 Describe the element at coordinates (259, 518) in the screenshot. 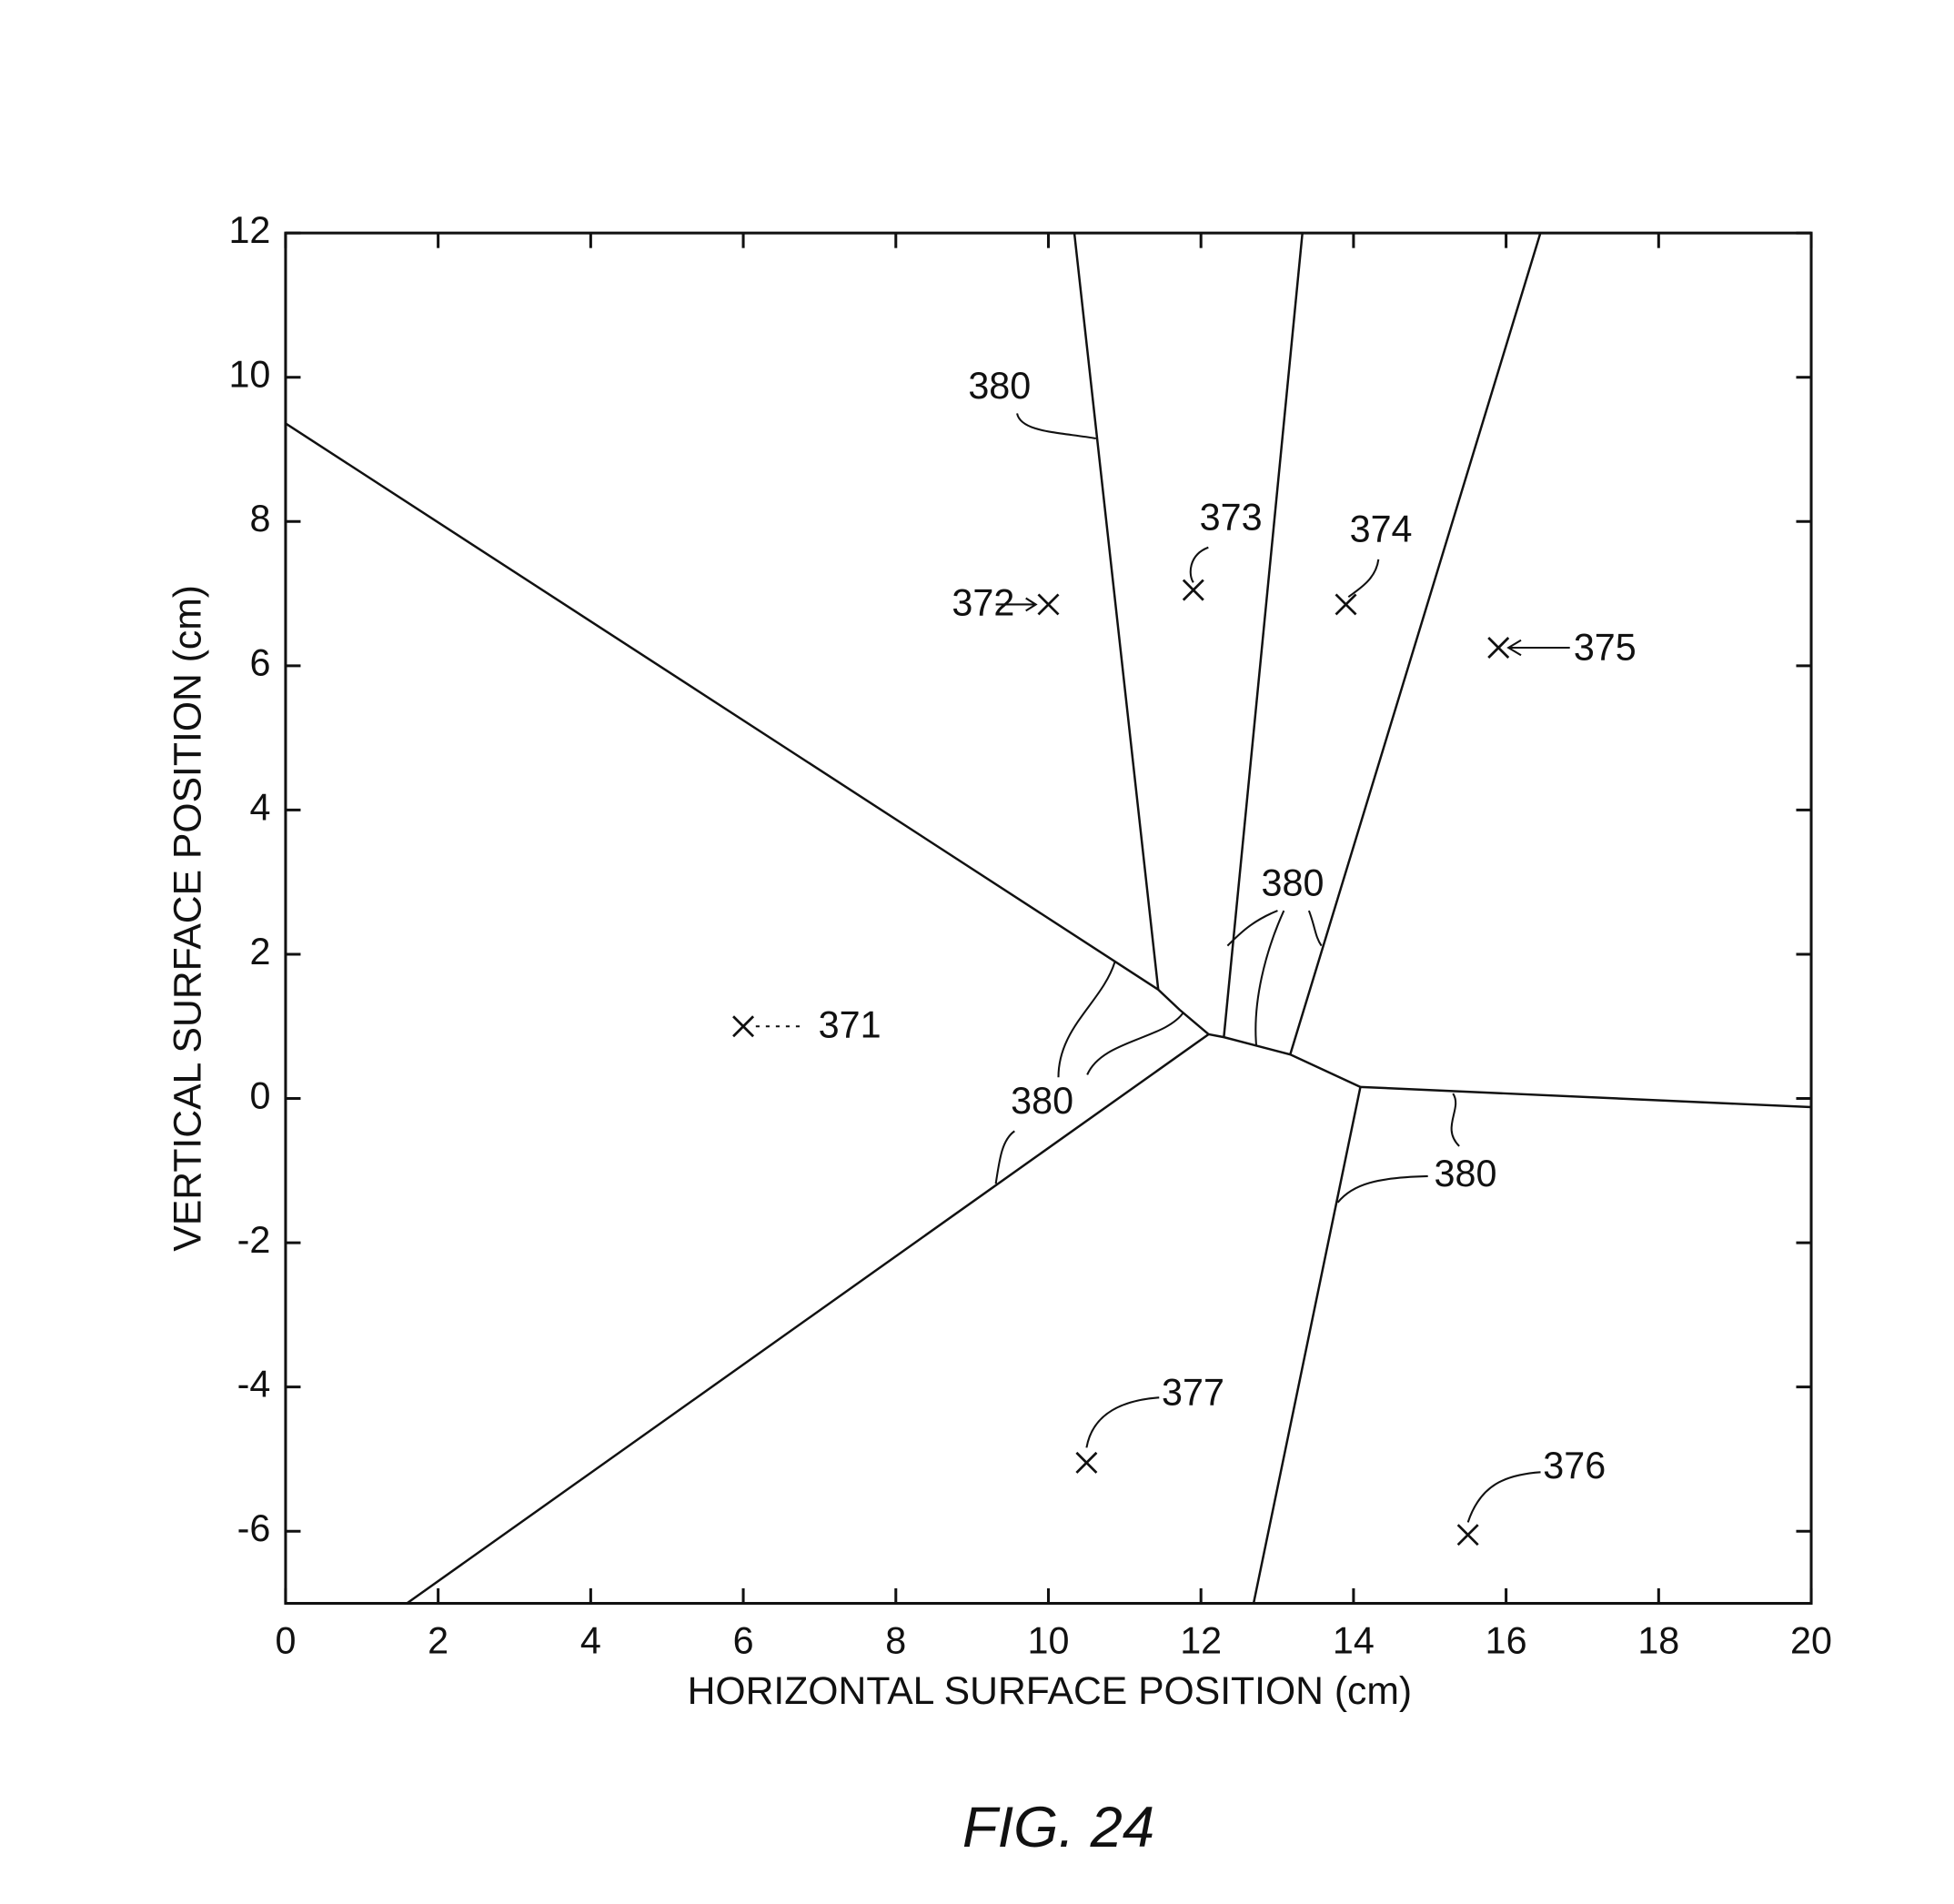

I see `y-tick-label: 8` at that location.